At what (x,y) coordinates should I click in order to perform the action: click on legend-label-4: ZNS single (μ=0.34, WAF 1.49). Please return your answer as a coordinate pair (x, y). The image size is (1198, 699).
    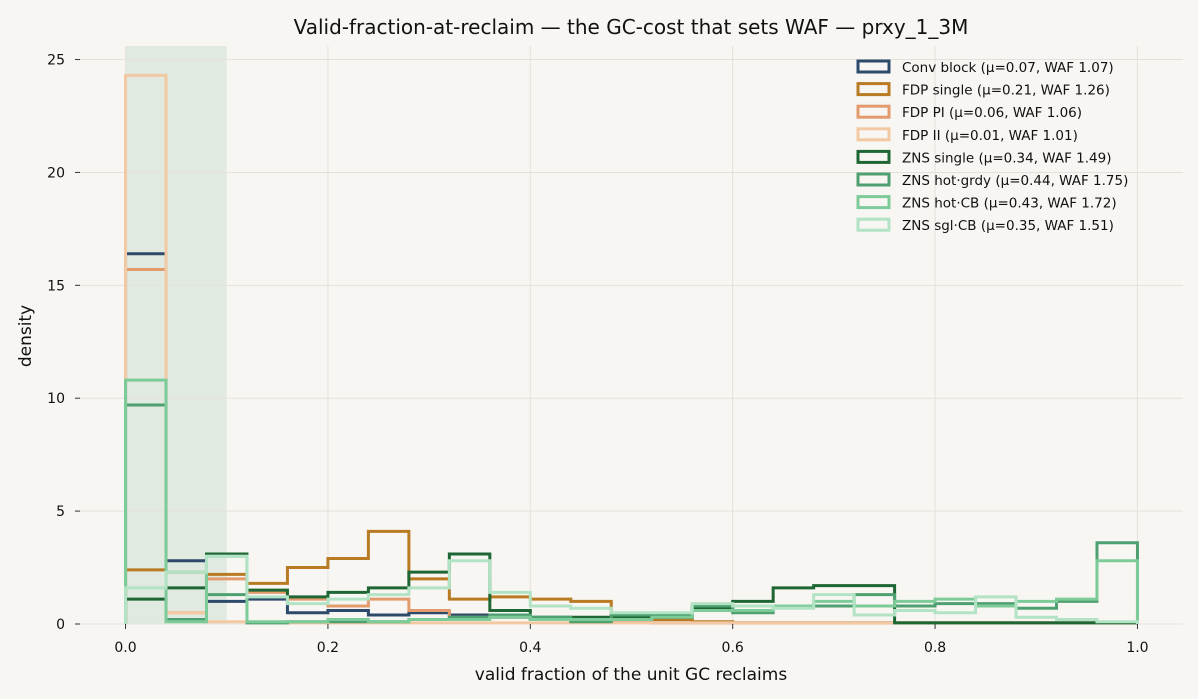
    Looking at the image, I should click on (1007, 158).